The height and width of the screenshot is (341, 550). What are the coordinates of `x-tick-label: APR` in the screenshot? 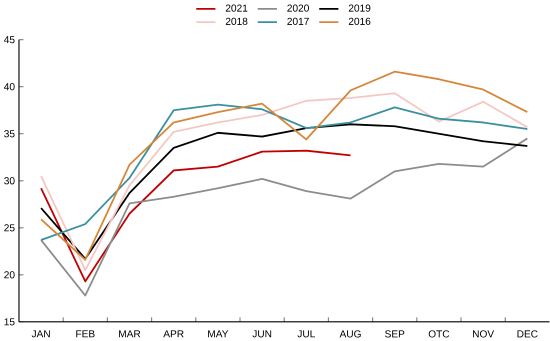 It's located at (173, 334).